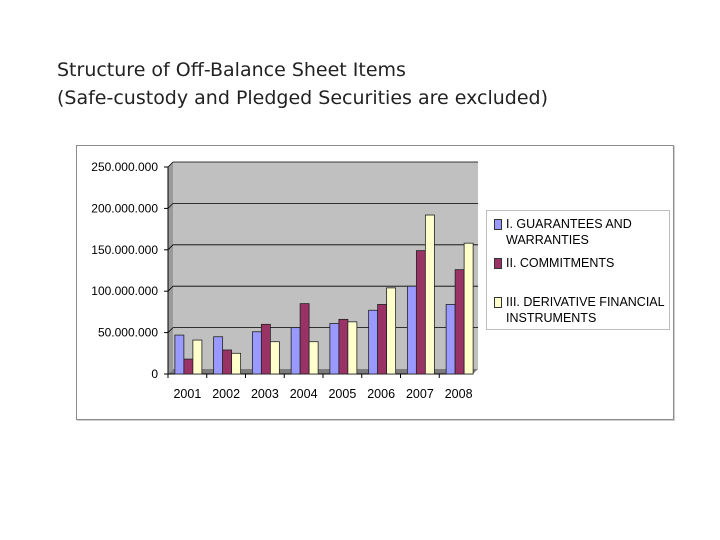 The width and height of the screenshot is (720, 540). Describe the element at coordinates (498, 263) in the screenshot. I see `legend-swatch-commitments` at that location.